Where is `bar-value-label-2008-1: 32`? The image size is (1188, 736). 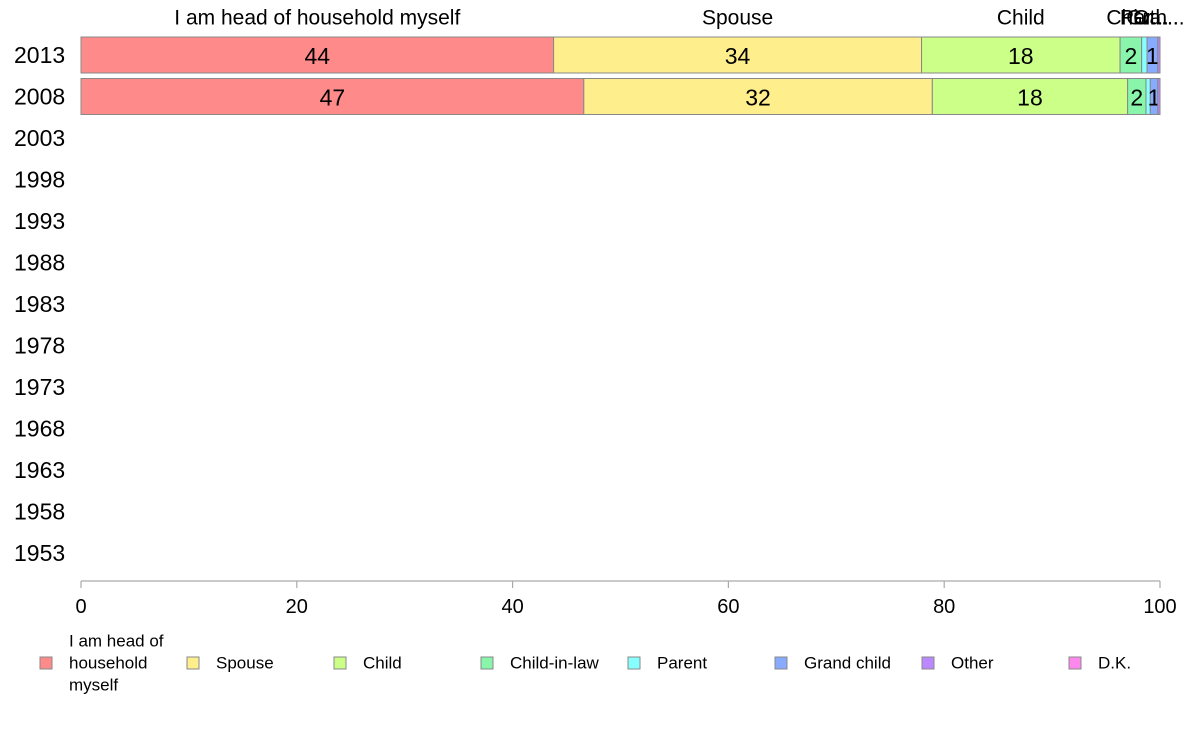
bar-value-label-2008-1: 32 is located at coordinates (758, 98).